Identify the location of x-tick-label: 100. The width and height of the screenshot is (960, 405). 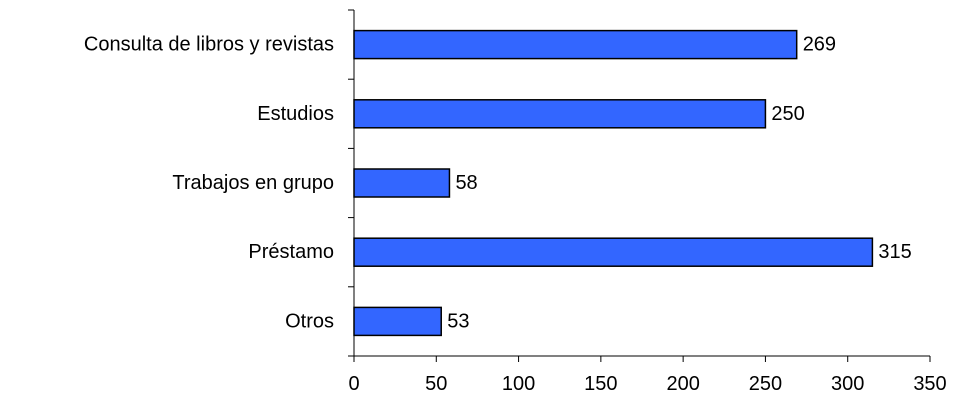
(518, 384).